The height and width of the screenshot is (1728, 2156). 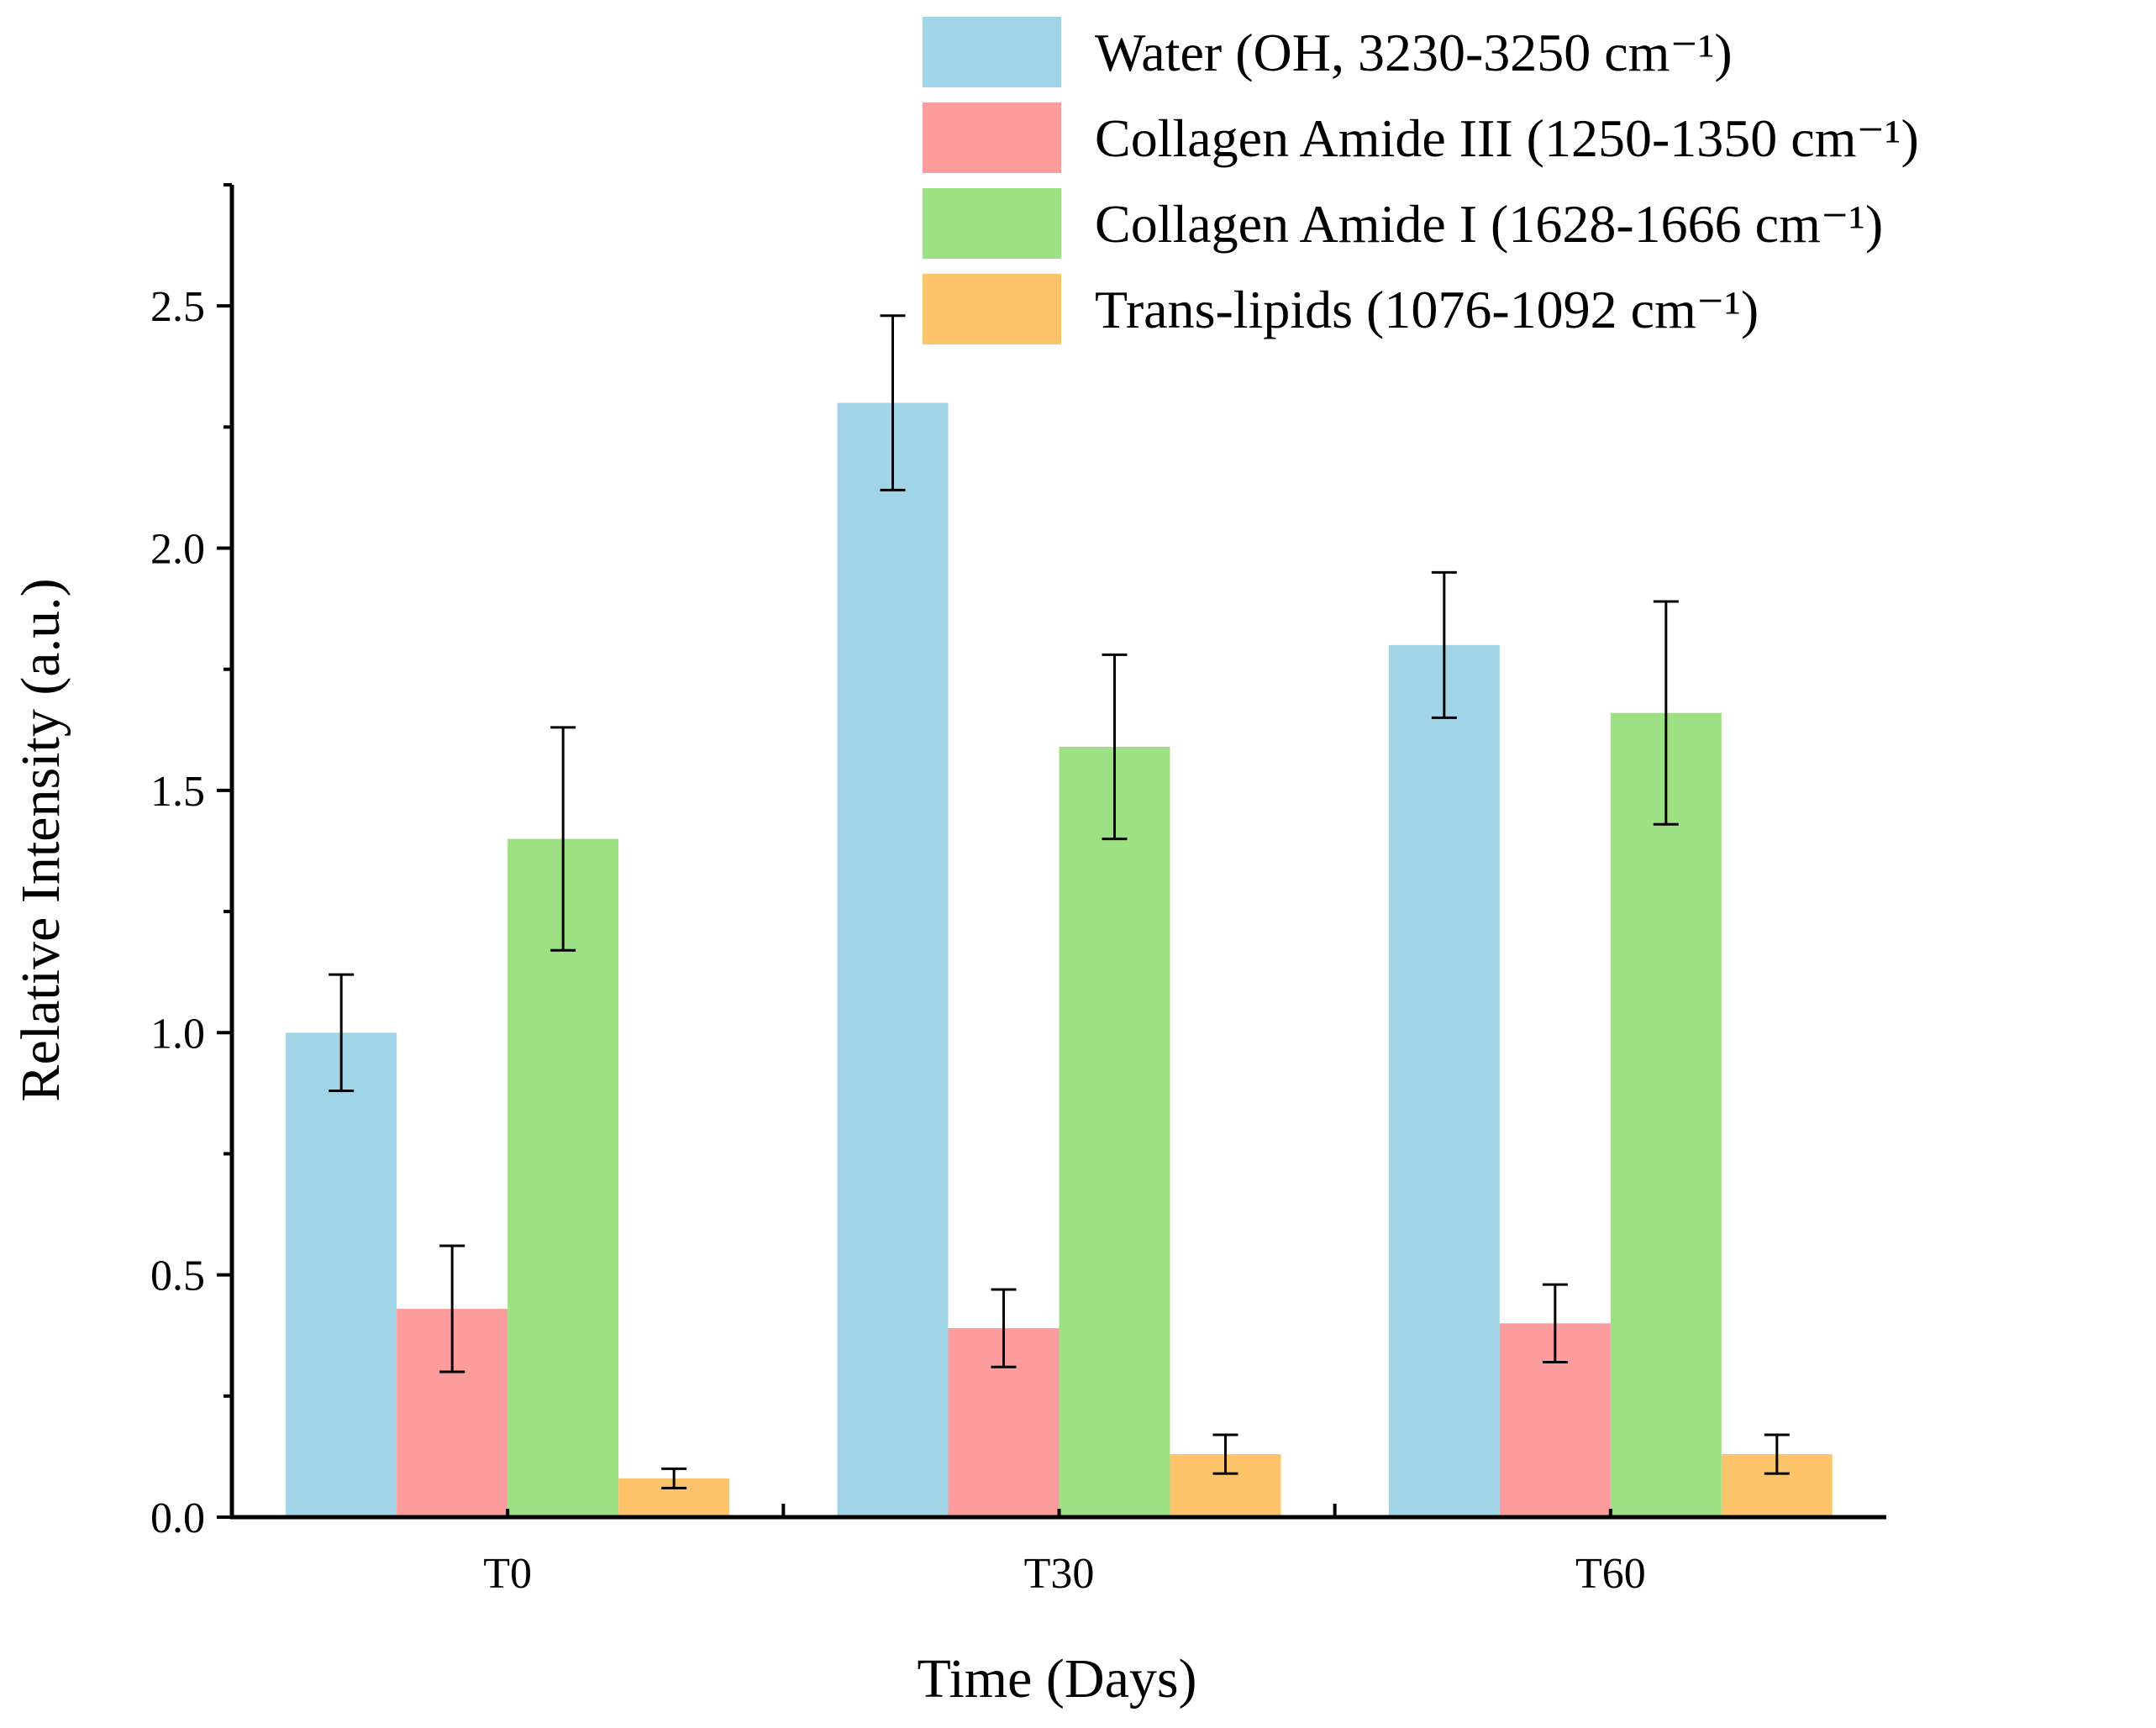 What do you see at coordinates (177, 1276) in the screenshot?
I see `y-tick-label: 0.5` at bounding box center [177, 1276].